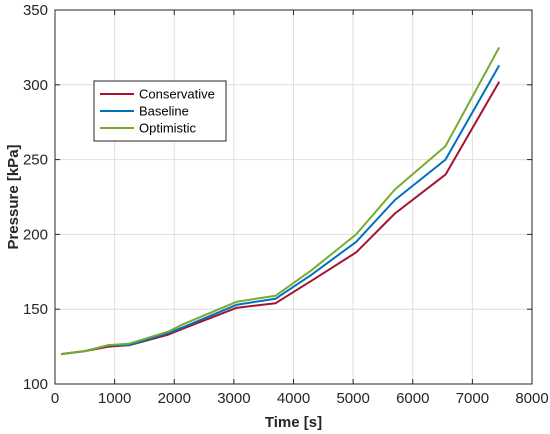  Describe the element at coordinates (35, 309) in the screenshot. I see `y-tick-label: 150` at that location.